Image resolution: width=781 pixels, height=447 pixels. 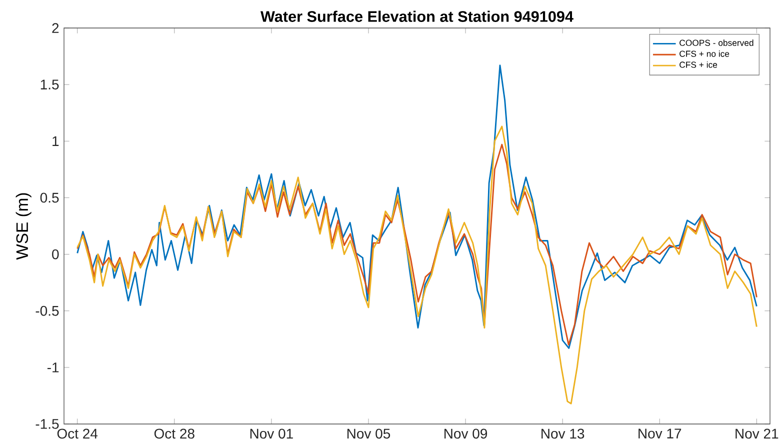 What do you see at coordinates (53, 367) in the screenshot?
I see `y-tick-label: -1` at bounding box center [53, 367].